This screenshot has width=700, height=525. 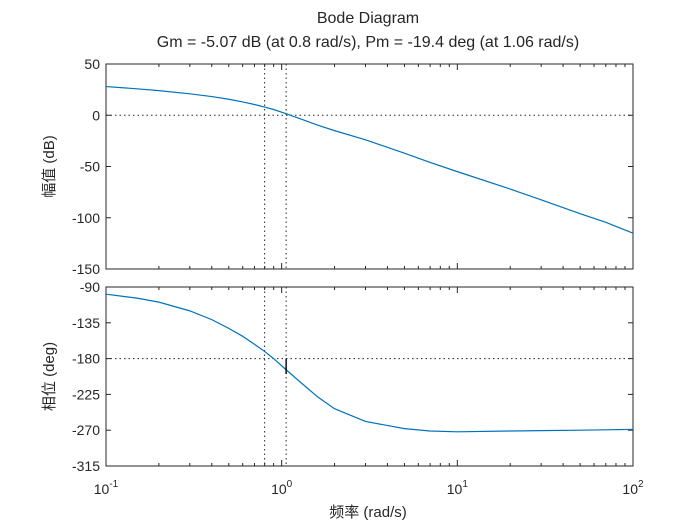 I want to click on x-tick-label: 10⁰, so click(x=282, y=488).